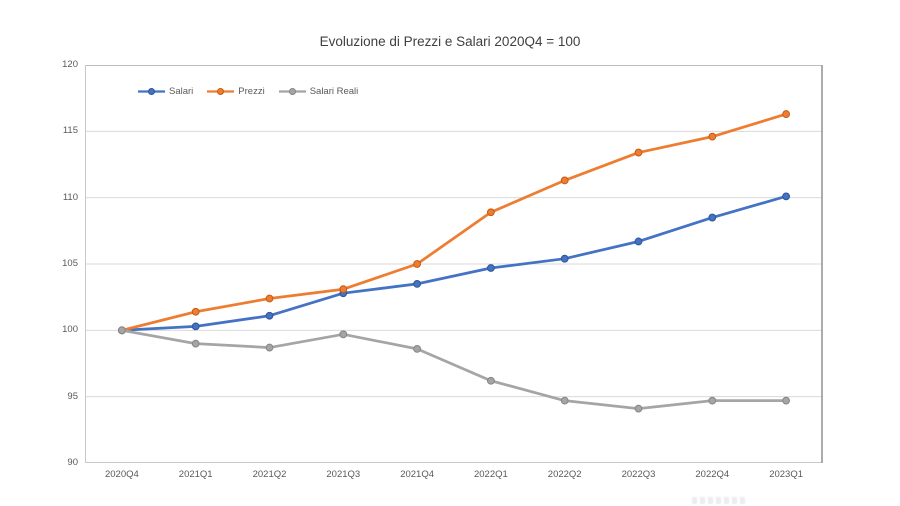 The image size is (900, 506). Describe the element at coordinates (638, 241) in the screenshot. I see `data-point-salari-2022Q3` at that location.